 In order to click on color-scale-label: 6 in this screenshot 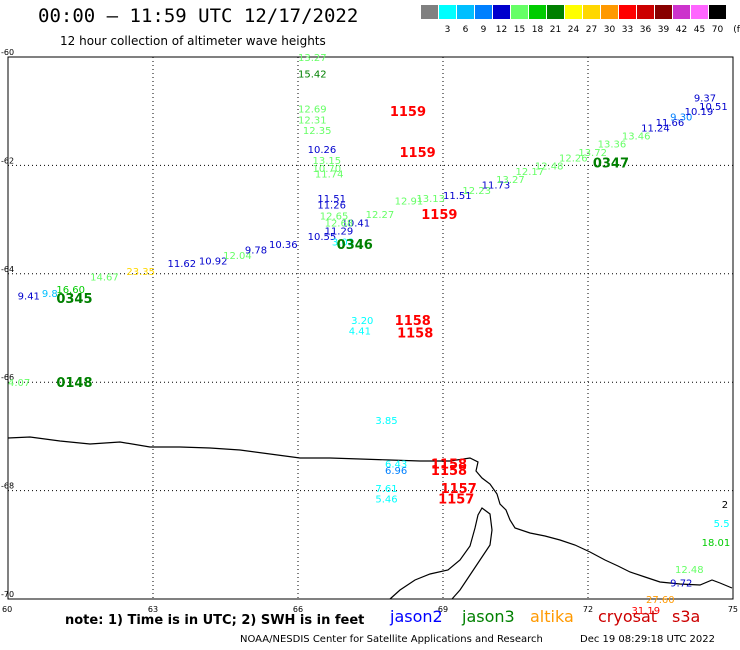, I will do `click(465, 30)`.